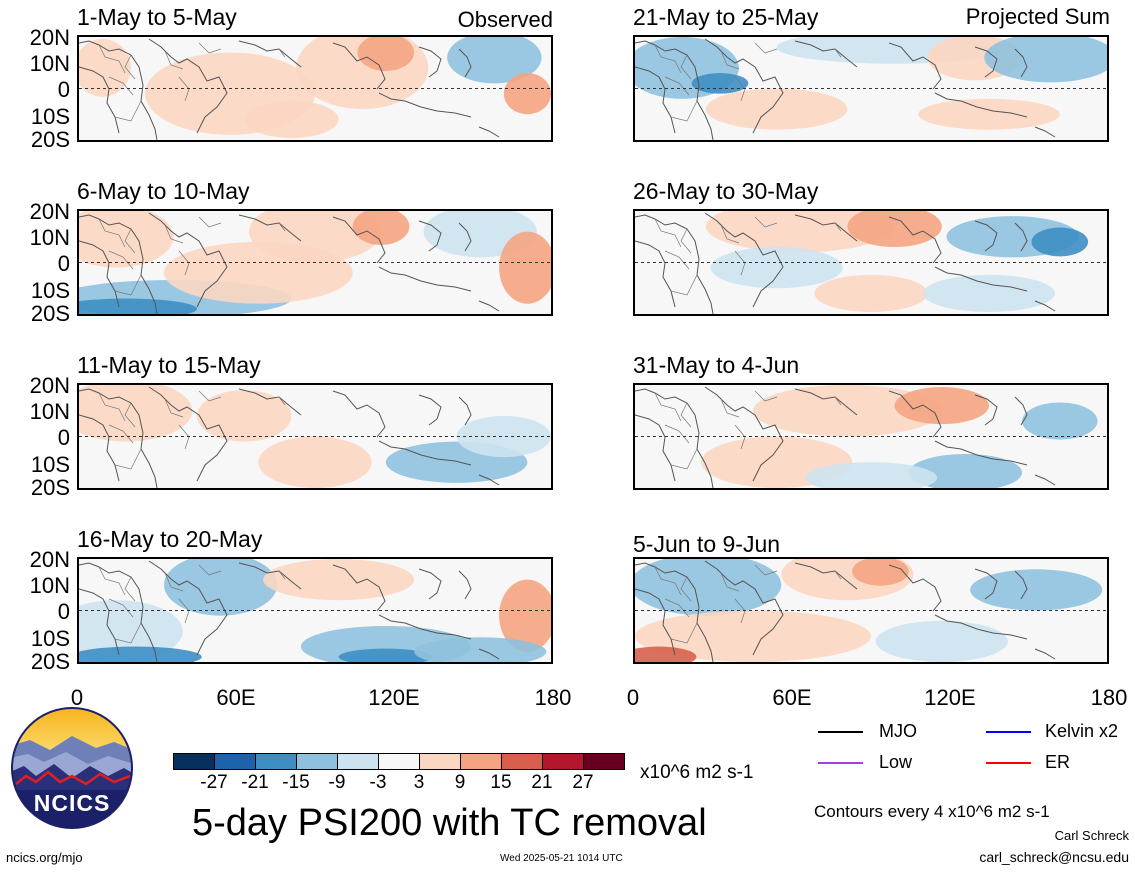 The image size is (1135, 872). I want to click on author: Carl Schreck, so click(1091, 835).